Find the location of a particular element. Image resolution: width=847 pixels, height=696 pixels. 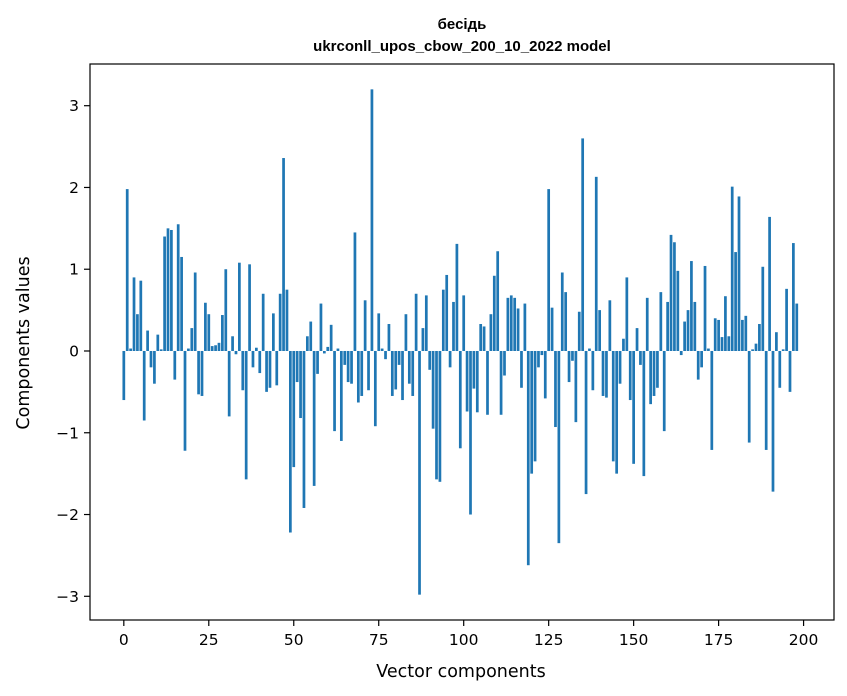

y-tick-label: 3 is located at coordinates (74, 106).